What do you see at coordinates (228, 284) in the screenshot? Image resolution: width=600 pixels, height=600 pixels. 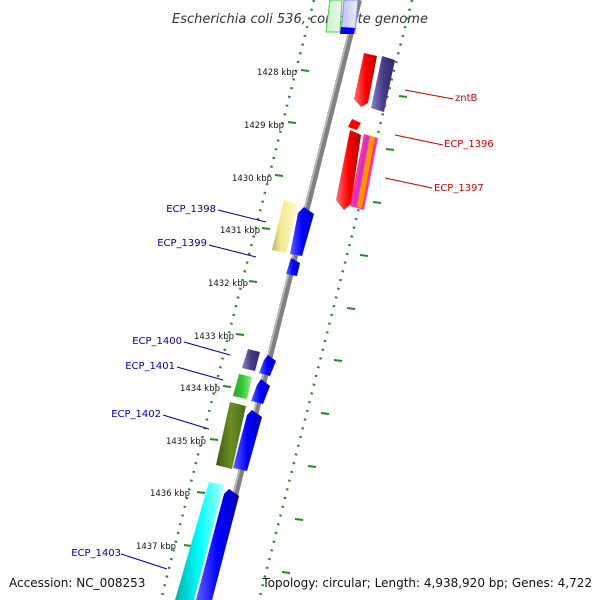 I see `tick-label: 1432 kbp` at bounding box center [228, 284].